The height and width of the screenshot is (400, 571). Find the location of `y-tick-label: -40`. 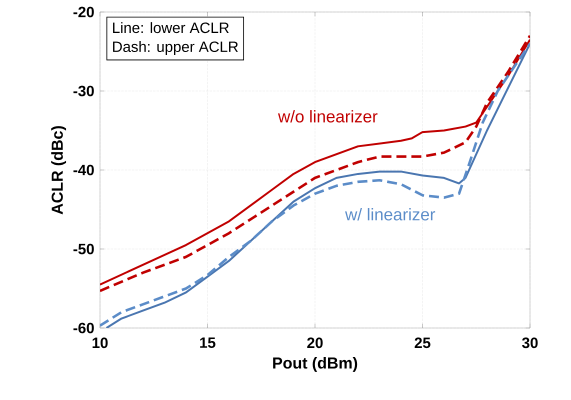

y-tick-label: -40 is located at coordinates (83, 170).